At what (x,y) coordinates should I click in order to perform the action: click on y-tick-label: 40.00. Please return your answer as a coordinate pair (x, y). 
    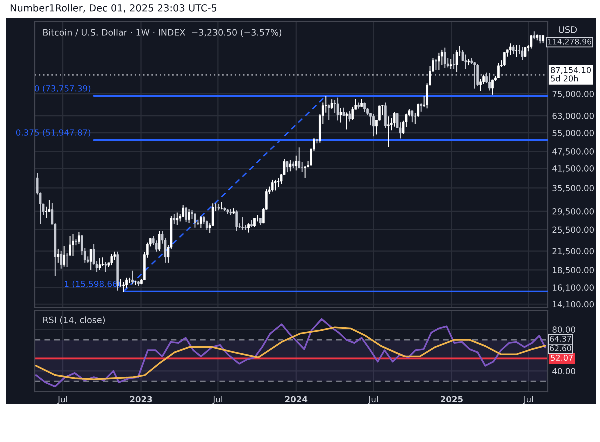
    Looking at the image, I should click on (564, 371).